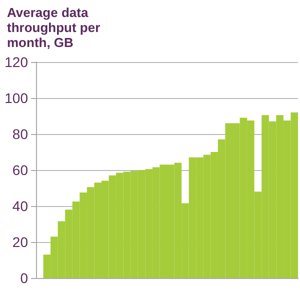  Describe the element at coordinates (24, 278) in the screenshot. I see `y-tick-label: 0` at that location.